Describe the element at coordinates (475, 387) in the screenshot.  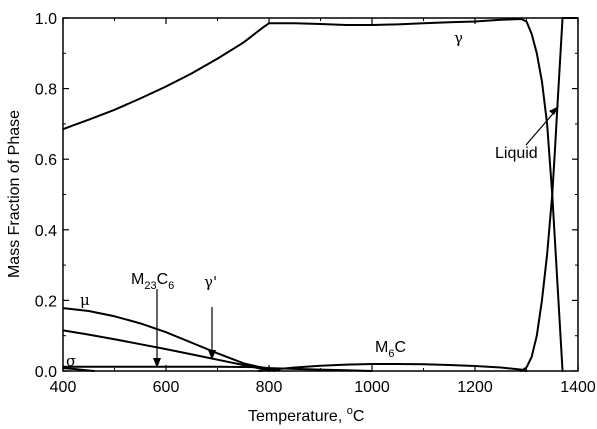
I see `x-tick-label: 1200` at that location.